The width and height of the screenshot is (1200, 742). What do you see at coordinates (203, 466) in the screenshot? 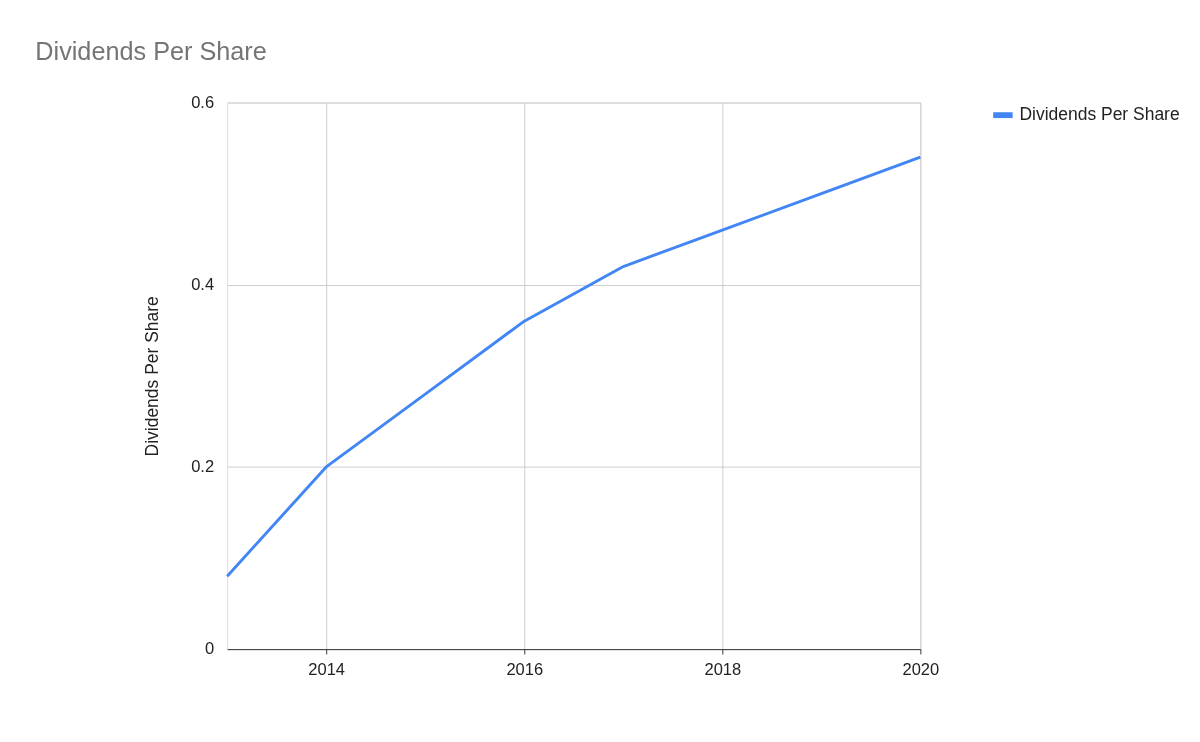
I see `y-tick-label: 0.2` at bounding box center [203, 466].